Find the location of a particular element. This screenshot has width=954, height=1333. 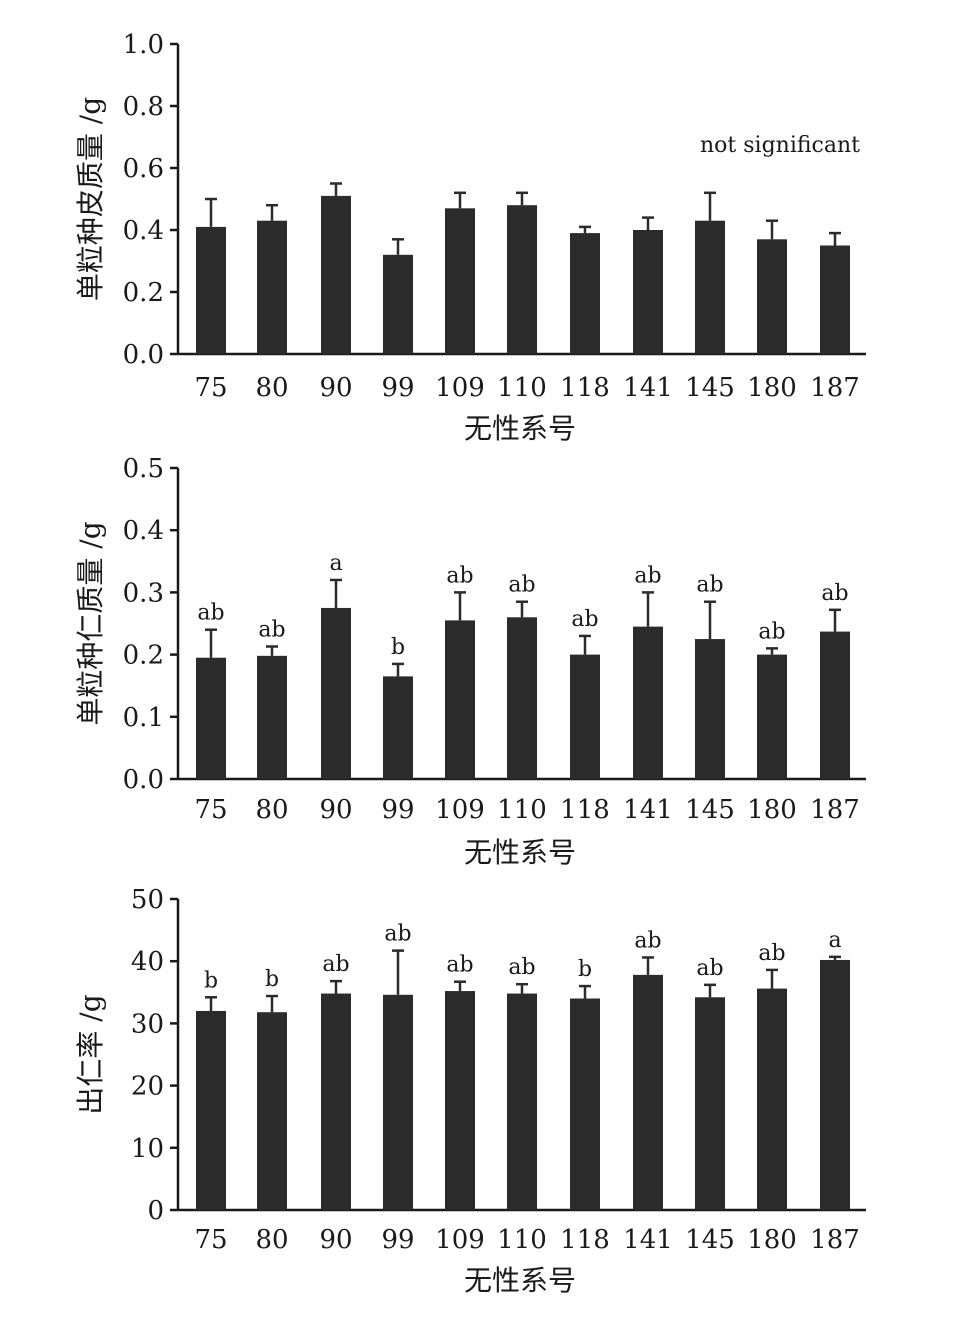

y-tick-label: 30 is located at coordinates (147, 1024).